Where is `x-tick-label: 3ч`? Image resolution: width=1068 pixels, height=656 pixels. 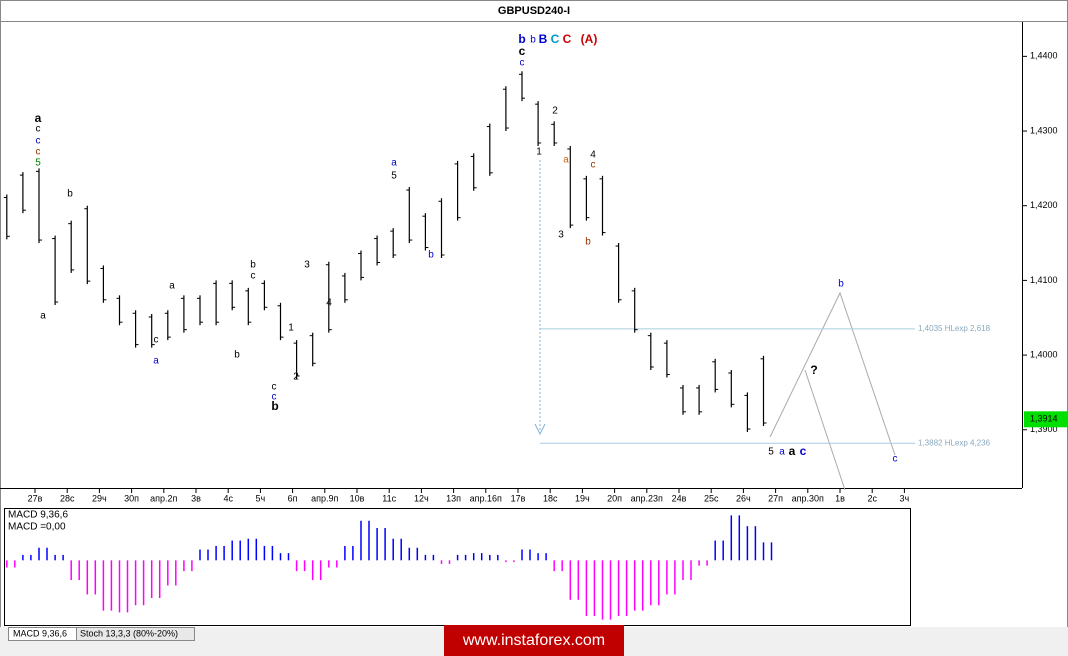
x-tick-label: 3ч is located at coordinates (905, 498).